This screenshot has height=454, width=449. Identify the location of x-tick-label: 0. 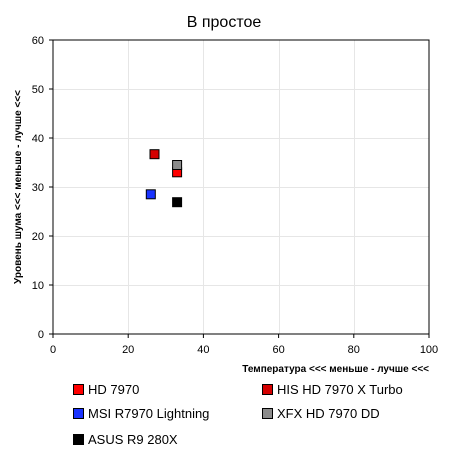
(53, 350).